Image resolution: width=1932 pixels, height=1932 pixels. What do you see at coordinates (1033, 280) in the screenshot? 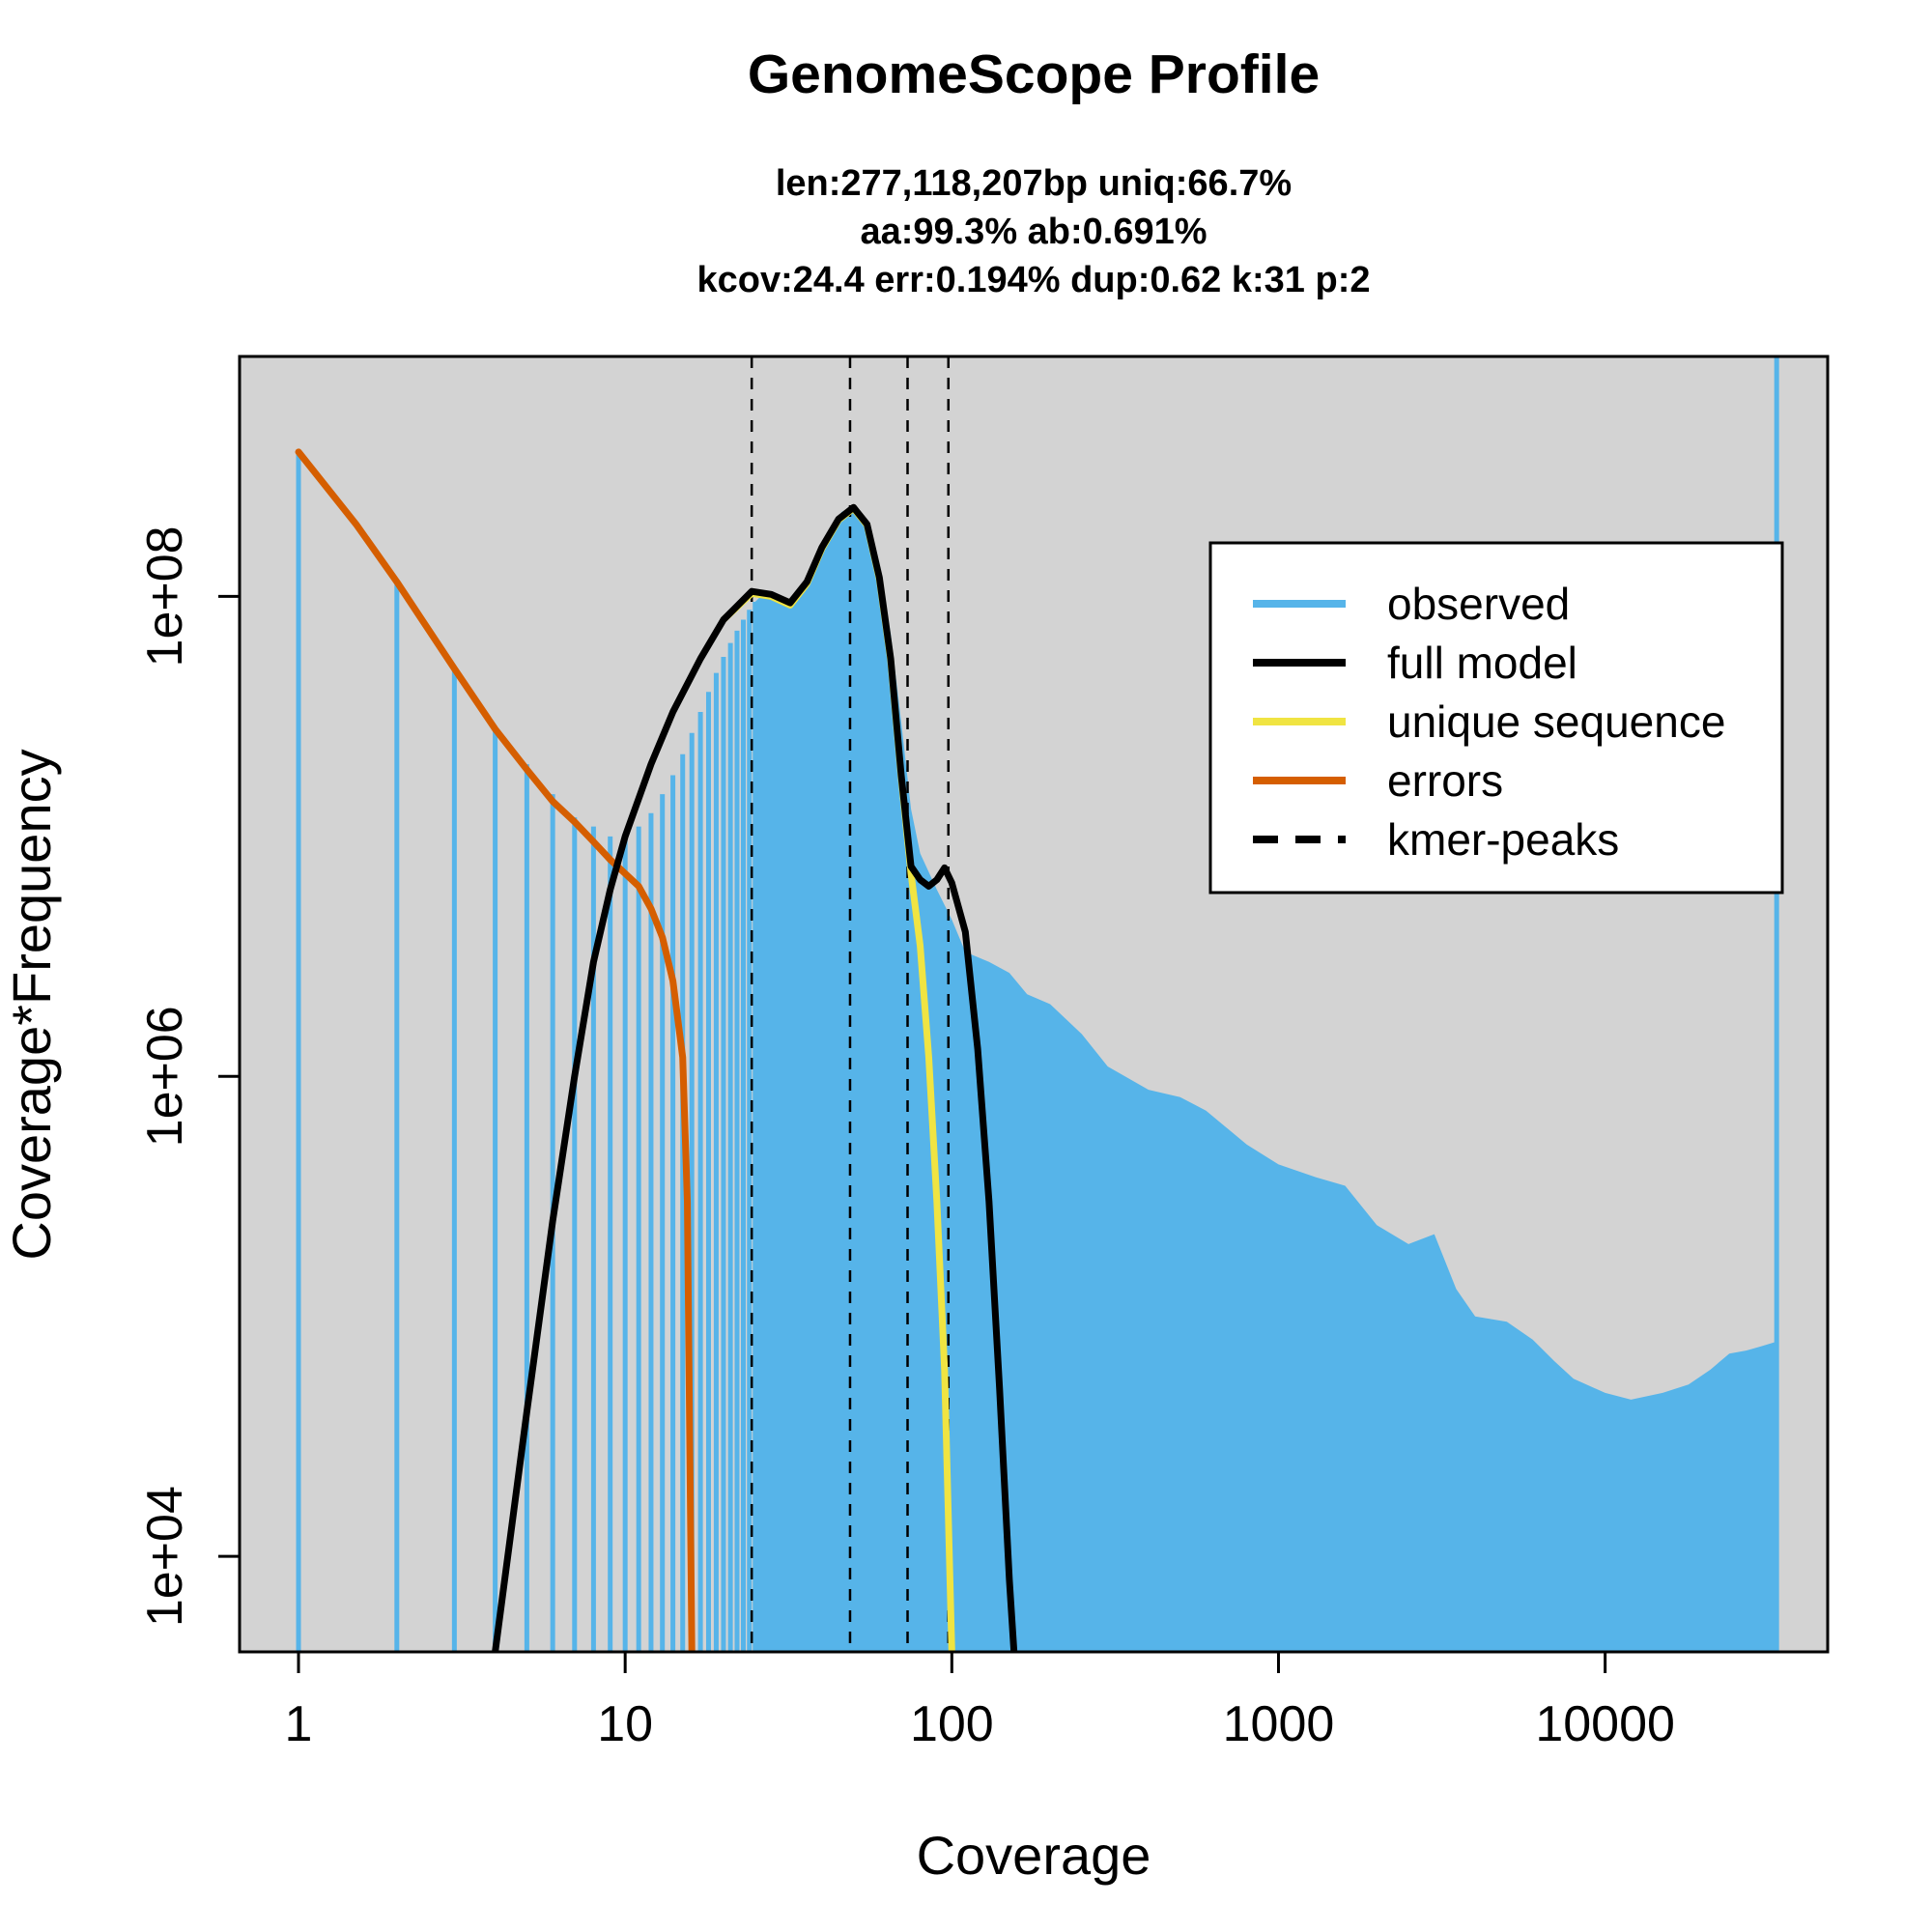
I see `chart-subtitle-line-3: kcov:24.4 err:0.194% dup:0.62 k:31 p:2` at bounding box center [1033, 280].